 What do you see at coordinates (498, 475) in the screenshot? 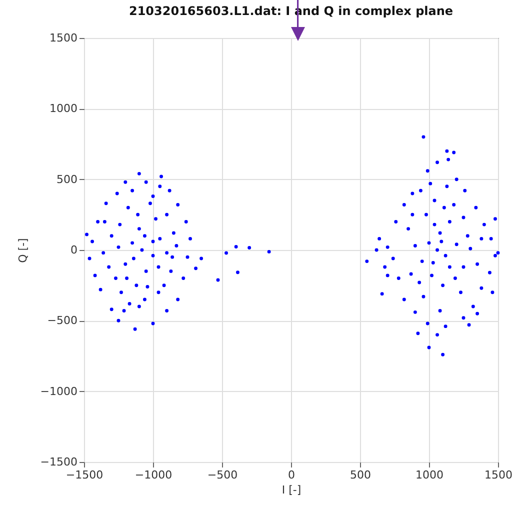
I see `x-tick-label: 1500` at bounding box center [498, 475].